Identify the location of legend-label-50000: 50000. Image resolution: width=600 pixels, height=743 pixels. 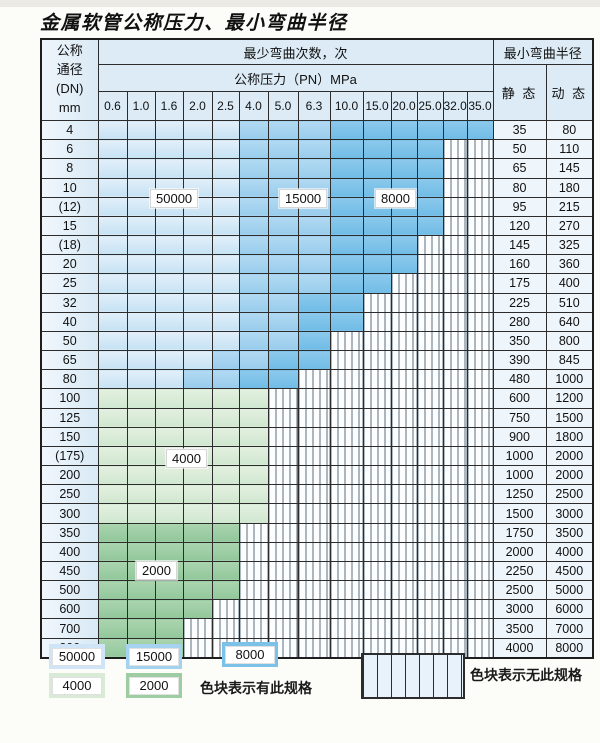
(77, 656).